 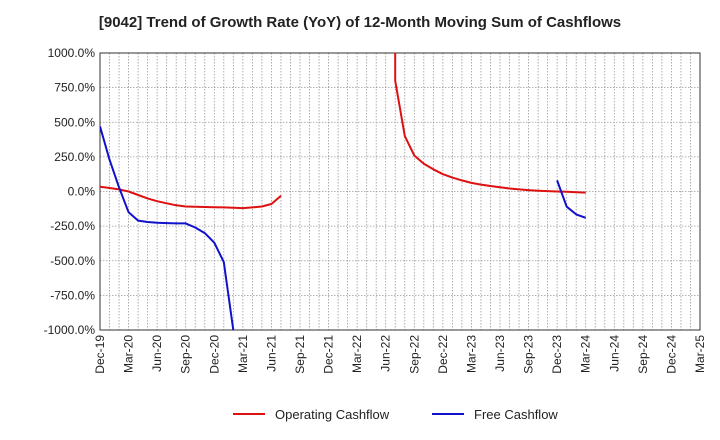 I want to click on y-tick-label: -250.0%, so click(x=72, y=226).